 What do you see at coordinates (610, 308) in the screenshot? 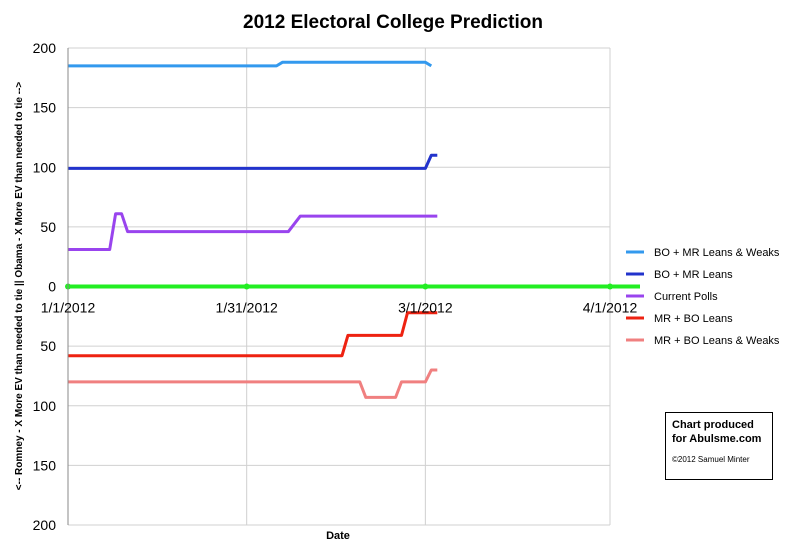
I see `x-tick-label: 4/1/2012` at bounding box center [610, 308].